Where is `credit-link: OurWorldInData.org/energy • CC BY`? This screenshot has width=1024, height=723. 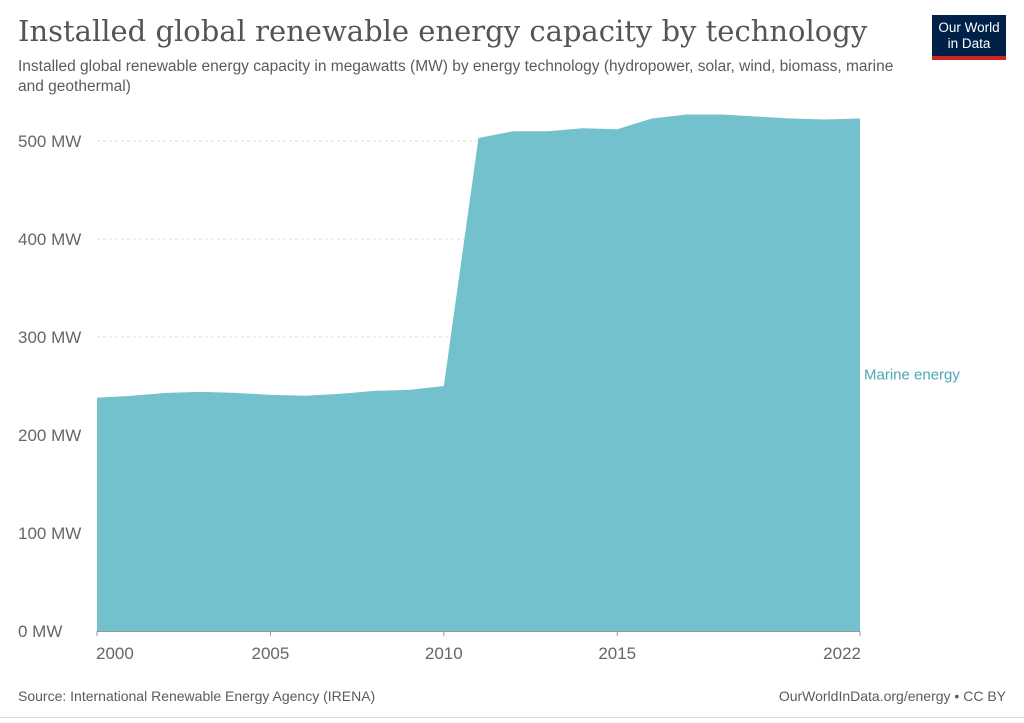
credit-link: OurWorldInData.org/energy • CC BY is located at coordinates (892, 696).